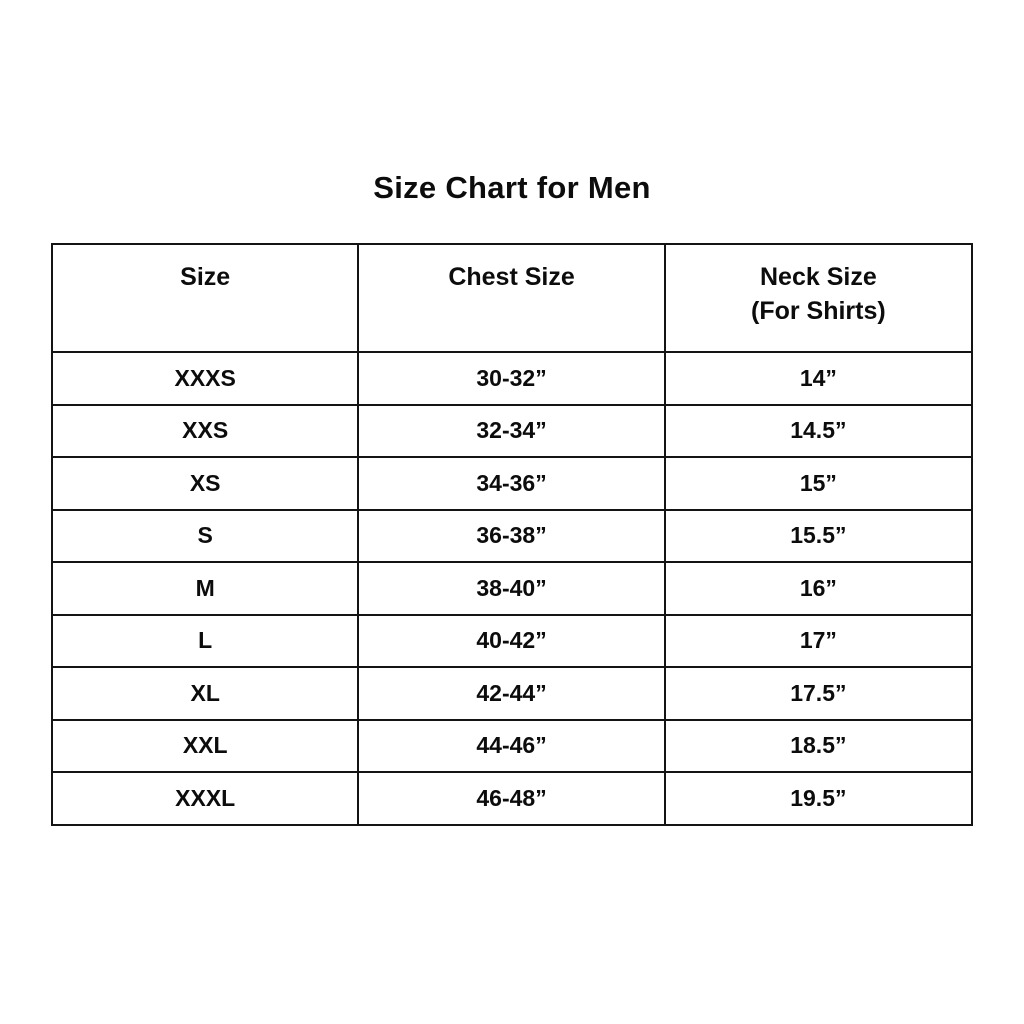 Image resolution: width=1024 pixels, height=1024 pixels. Describe the element at coordinates (818, 378) in the screenshot. I see `table-cell: 14”` at that location.